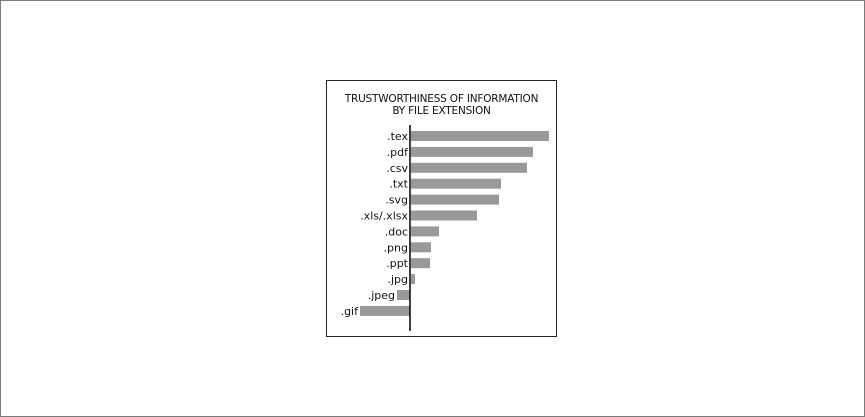  What do you see at coordinates (480, 136) in the screenshot?
I see `bar-tex` at bounding box center [480, 136].